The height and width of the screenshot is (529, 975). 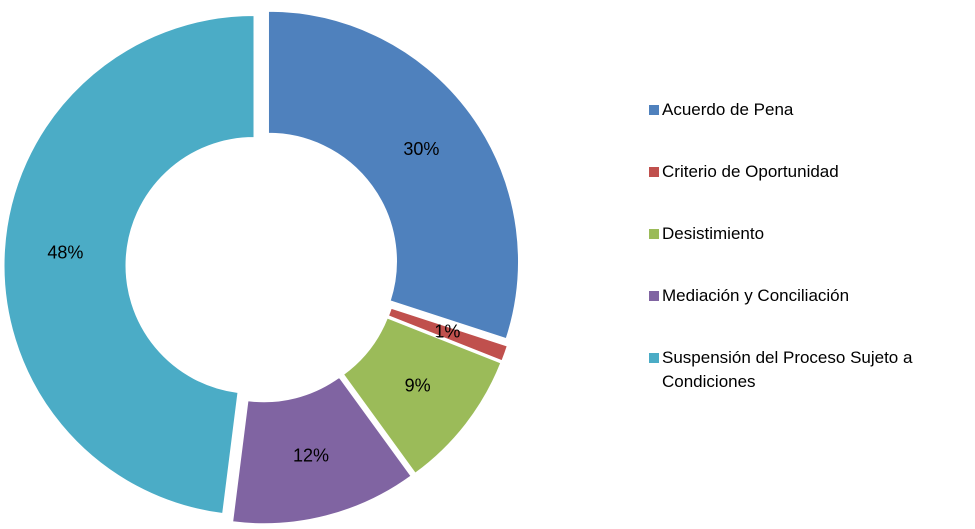 What do you see at coordinates (418, 385) in the screenshot?
I see `data-label: 9%` at bounding box center [418, 385].